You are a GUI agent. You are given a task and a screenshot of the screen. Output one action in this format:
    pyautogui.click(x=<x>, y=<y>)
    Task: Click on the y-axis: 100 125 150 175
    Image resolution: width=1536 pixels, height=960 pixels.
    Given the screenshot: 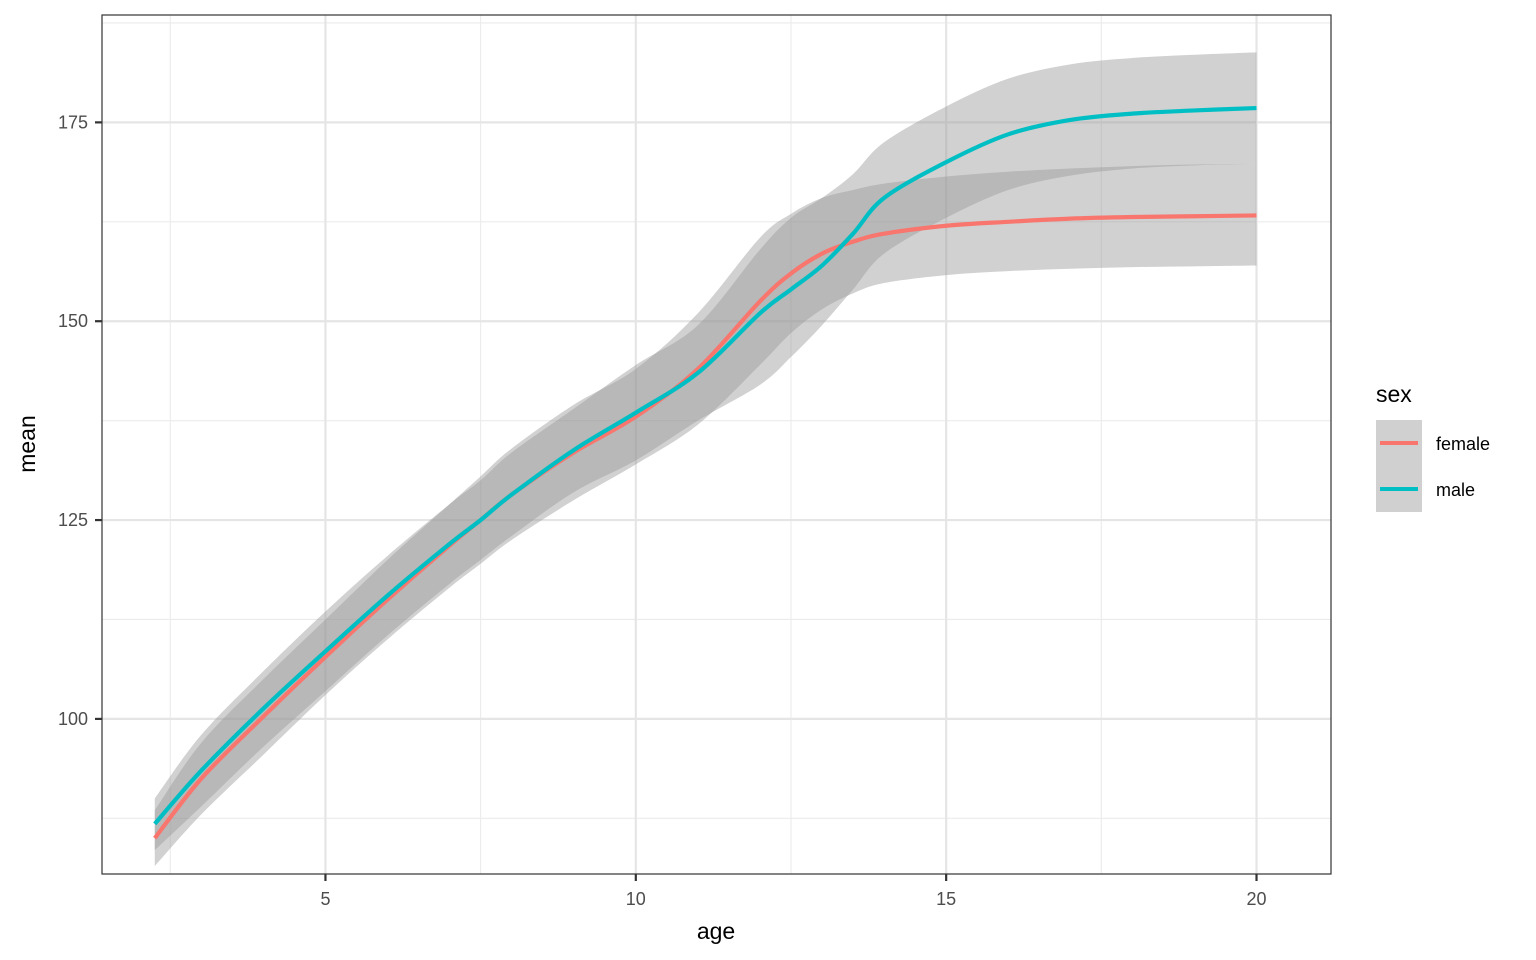 What is the action you would take?
    pyautogui.click(x=80, y=420)
    